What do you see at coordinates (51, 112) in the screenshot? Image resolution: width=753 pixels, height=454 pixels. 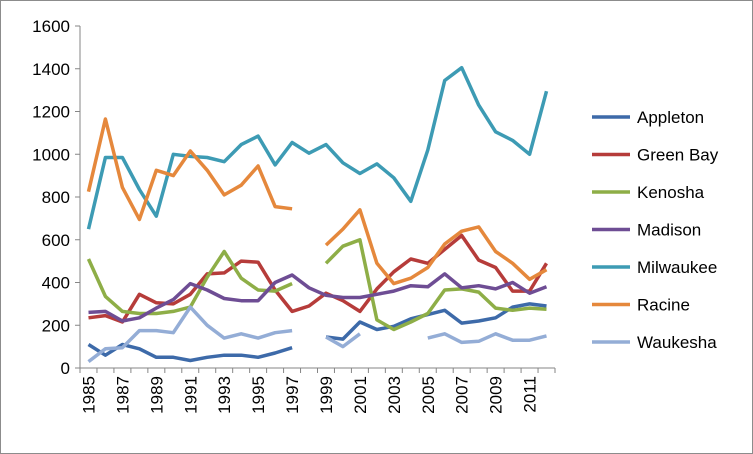 I see `y-tick-label: 1200` at bounding box center [51, 112].